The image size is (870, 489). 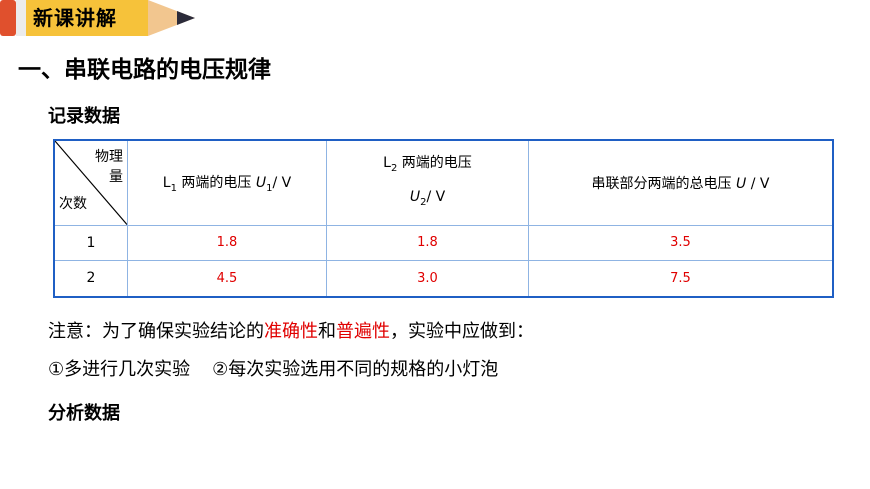 What do you see at coordinates (427, 182) in the screenshot?
I see `header-u2: L2 两端的电压 U2/ V` at bounding box center [427, 182].